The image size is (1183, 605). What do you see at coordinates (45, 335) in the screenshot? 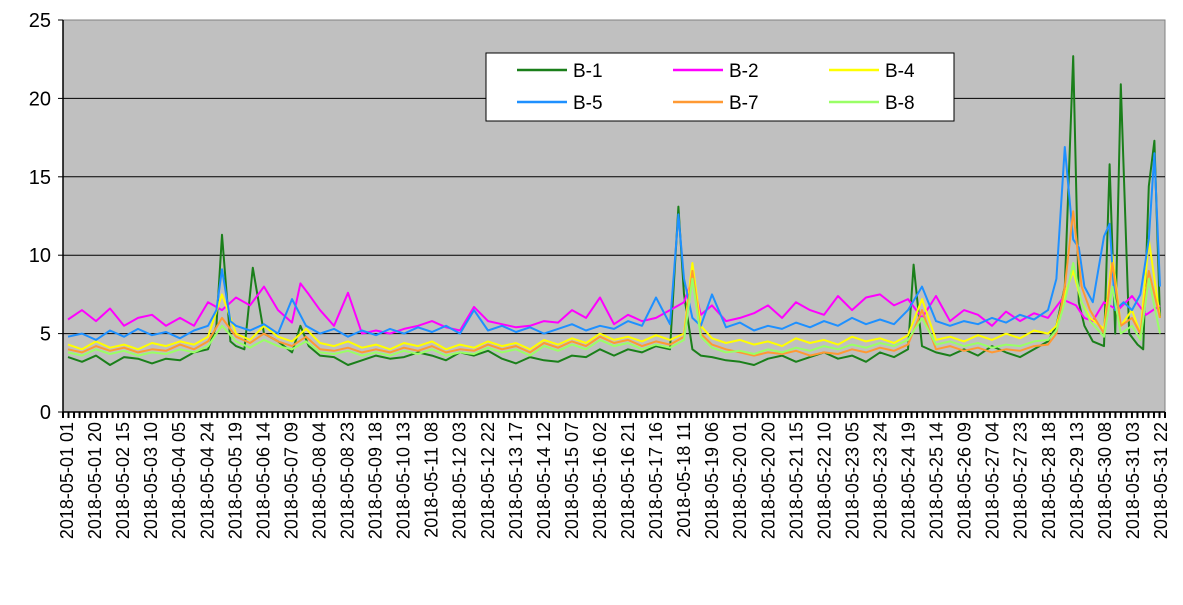
I see `y-tick-label: 5` at bounding box center [45, 335].